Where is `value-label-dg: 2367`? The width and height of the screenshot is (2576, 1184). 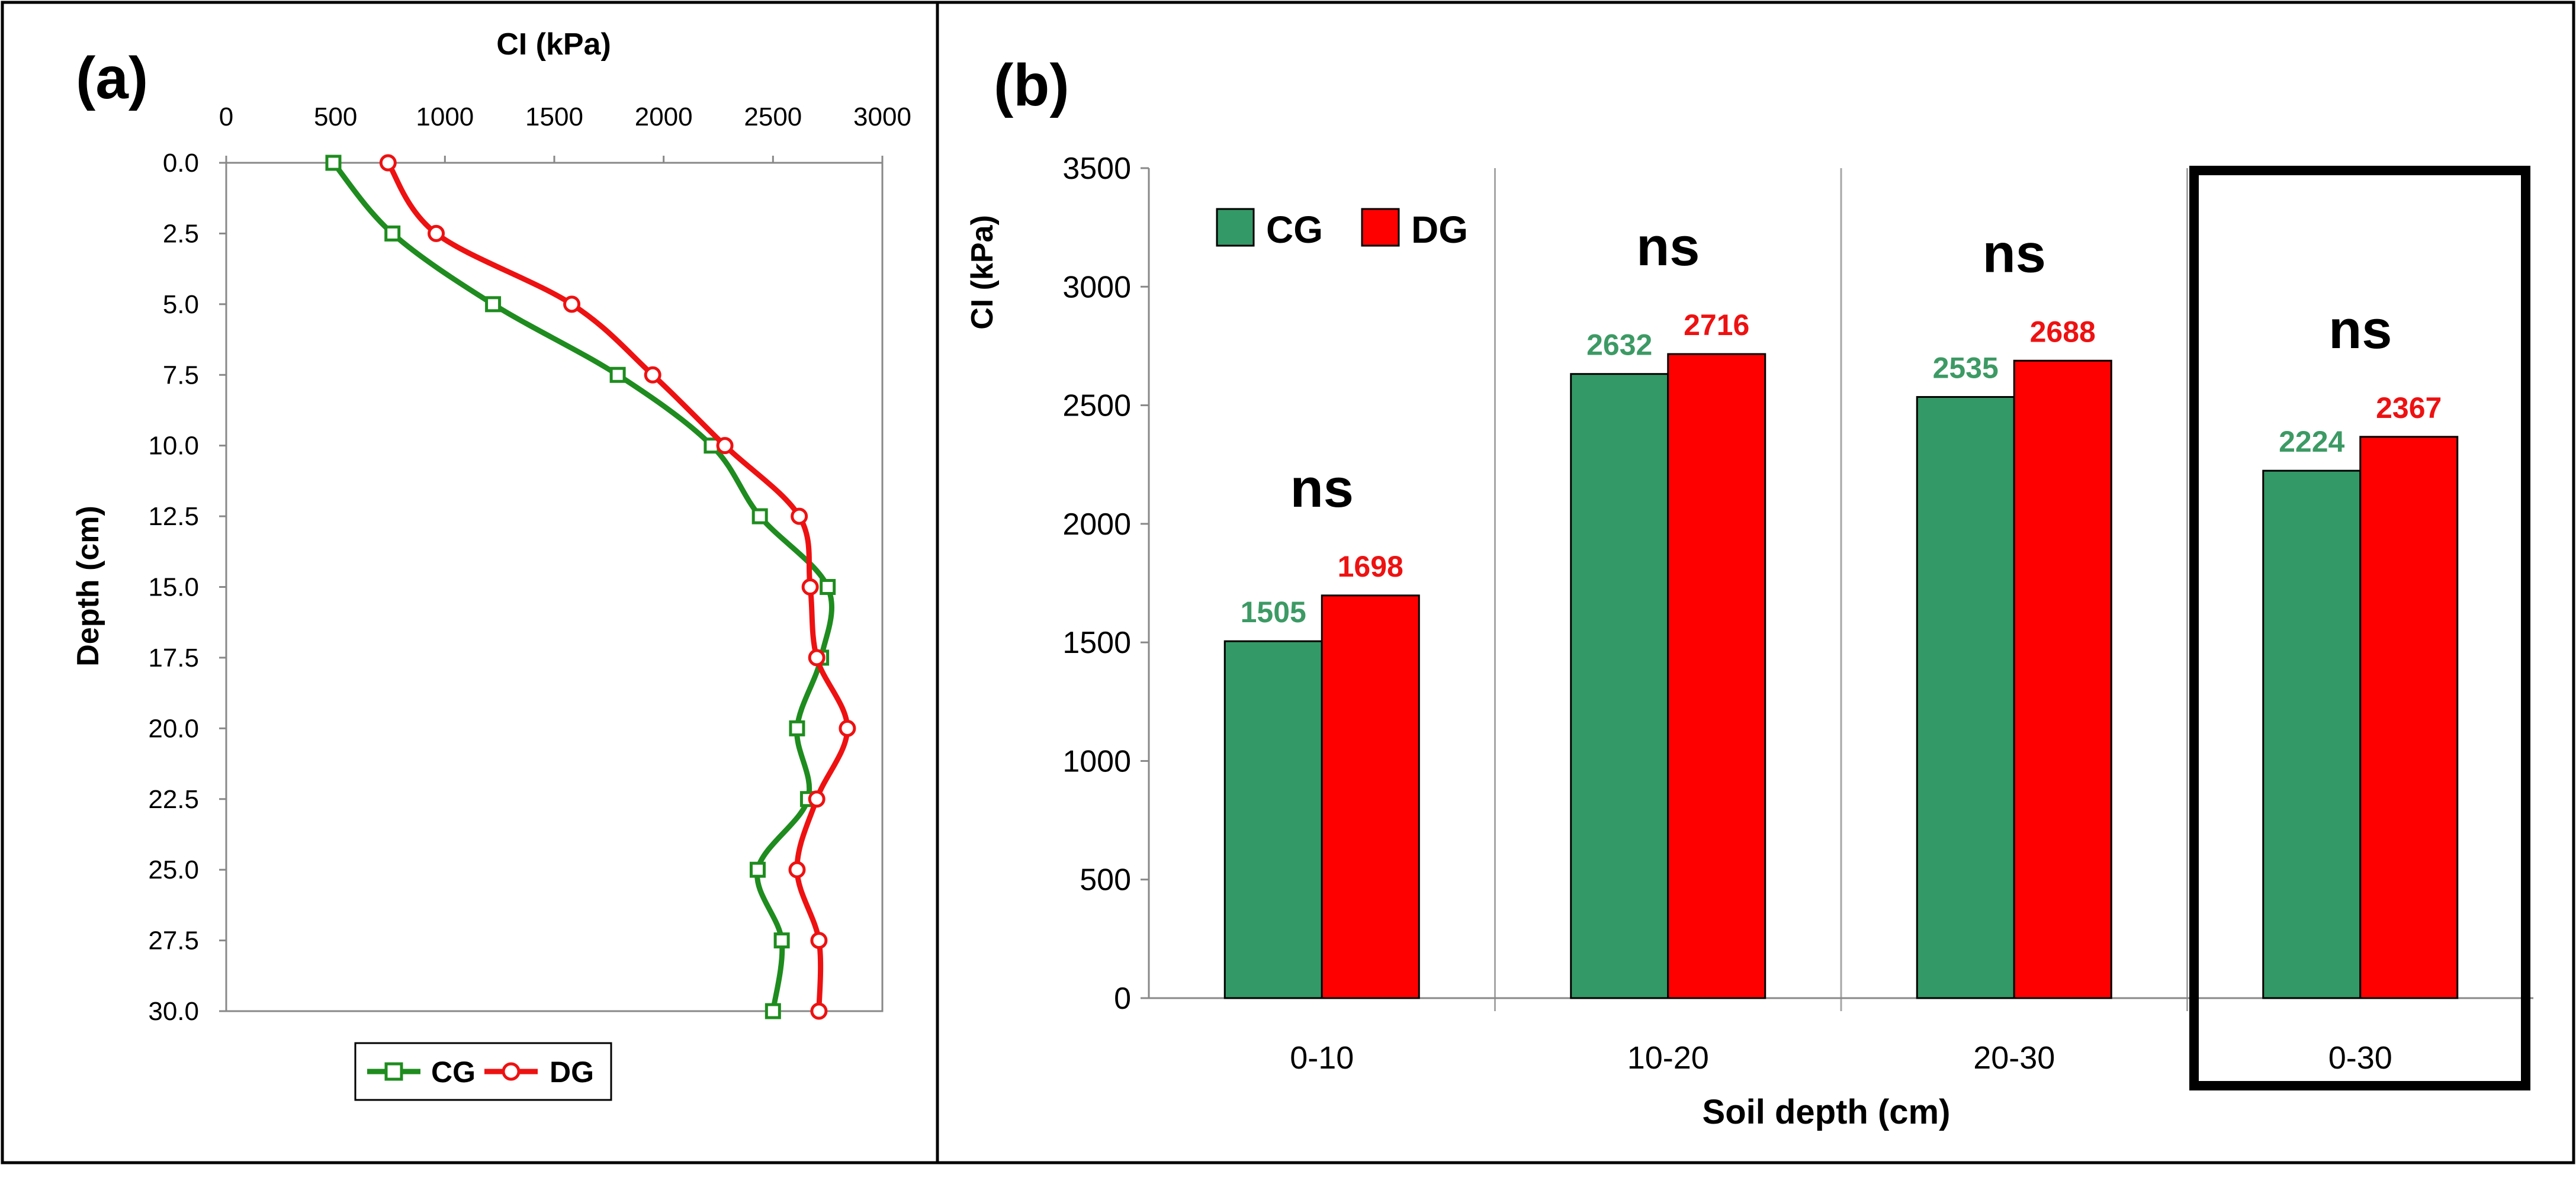 value-label-dg: 2367 is located at coordinates (2409, 407).